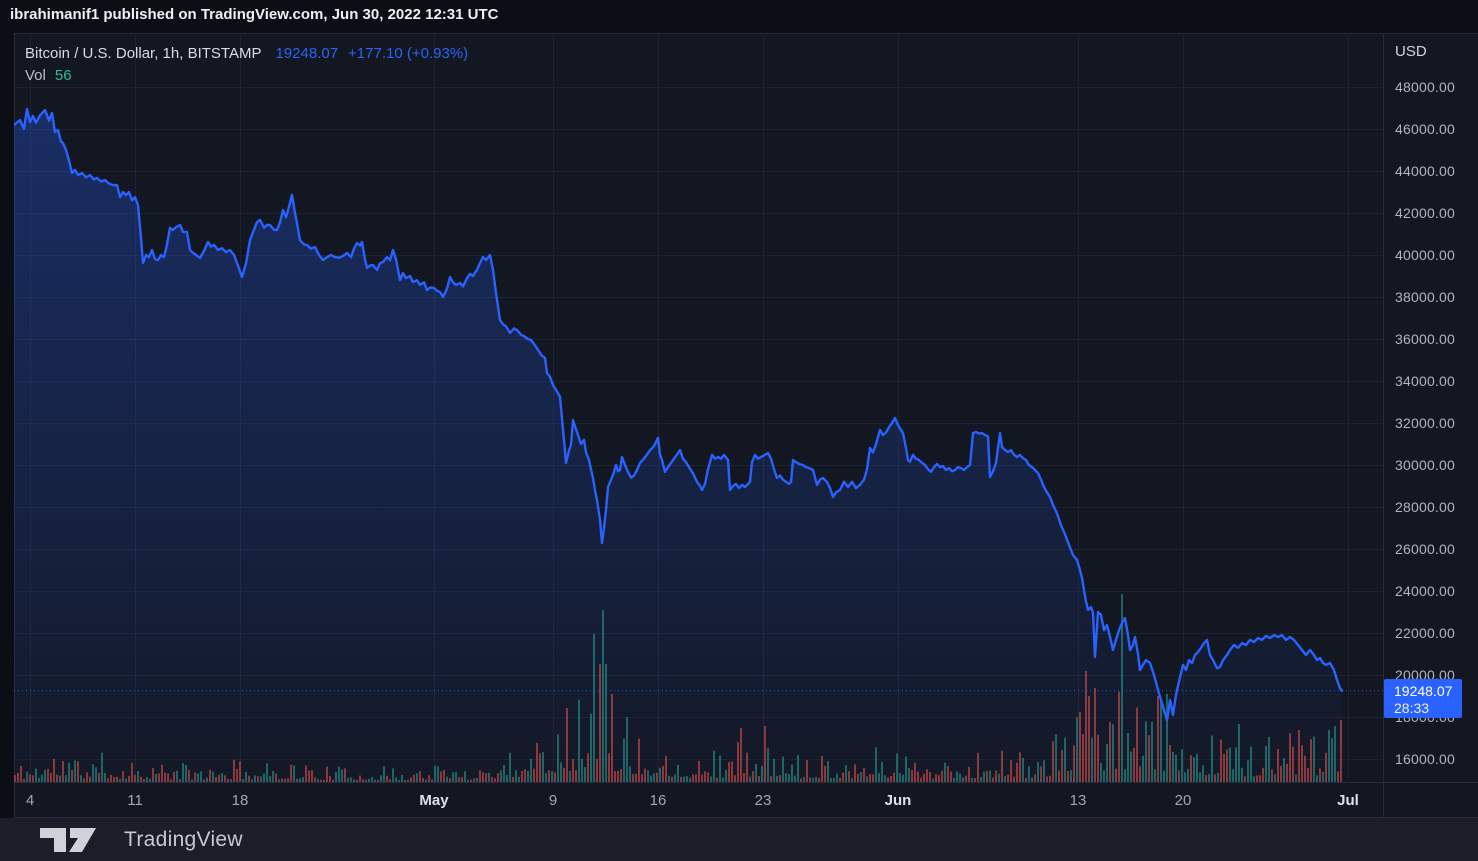  Describe the element at coordinates (183, 839) in the screenshot. I see `tradingview-brand-name: TradingView` at that location.